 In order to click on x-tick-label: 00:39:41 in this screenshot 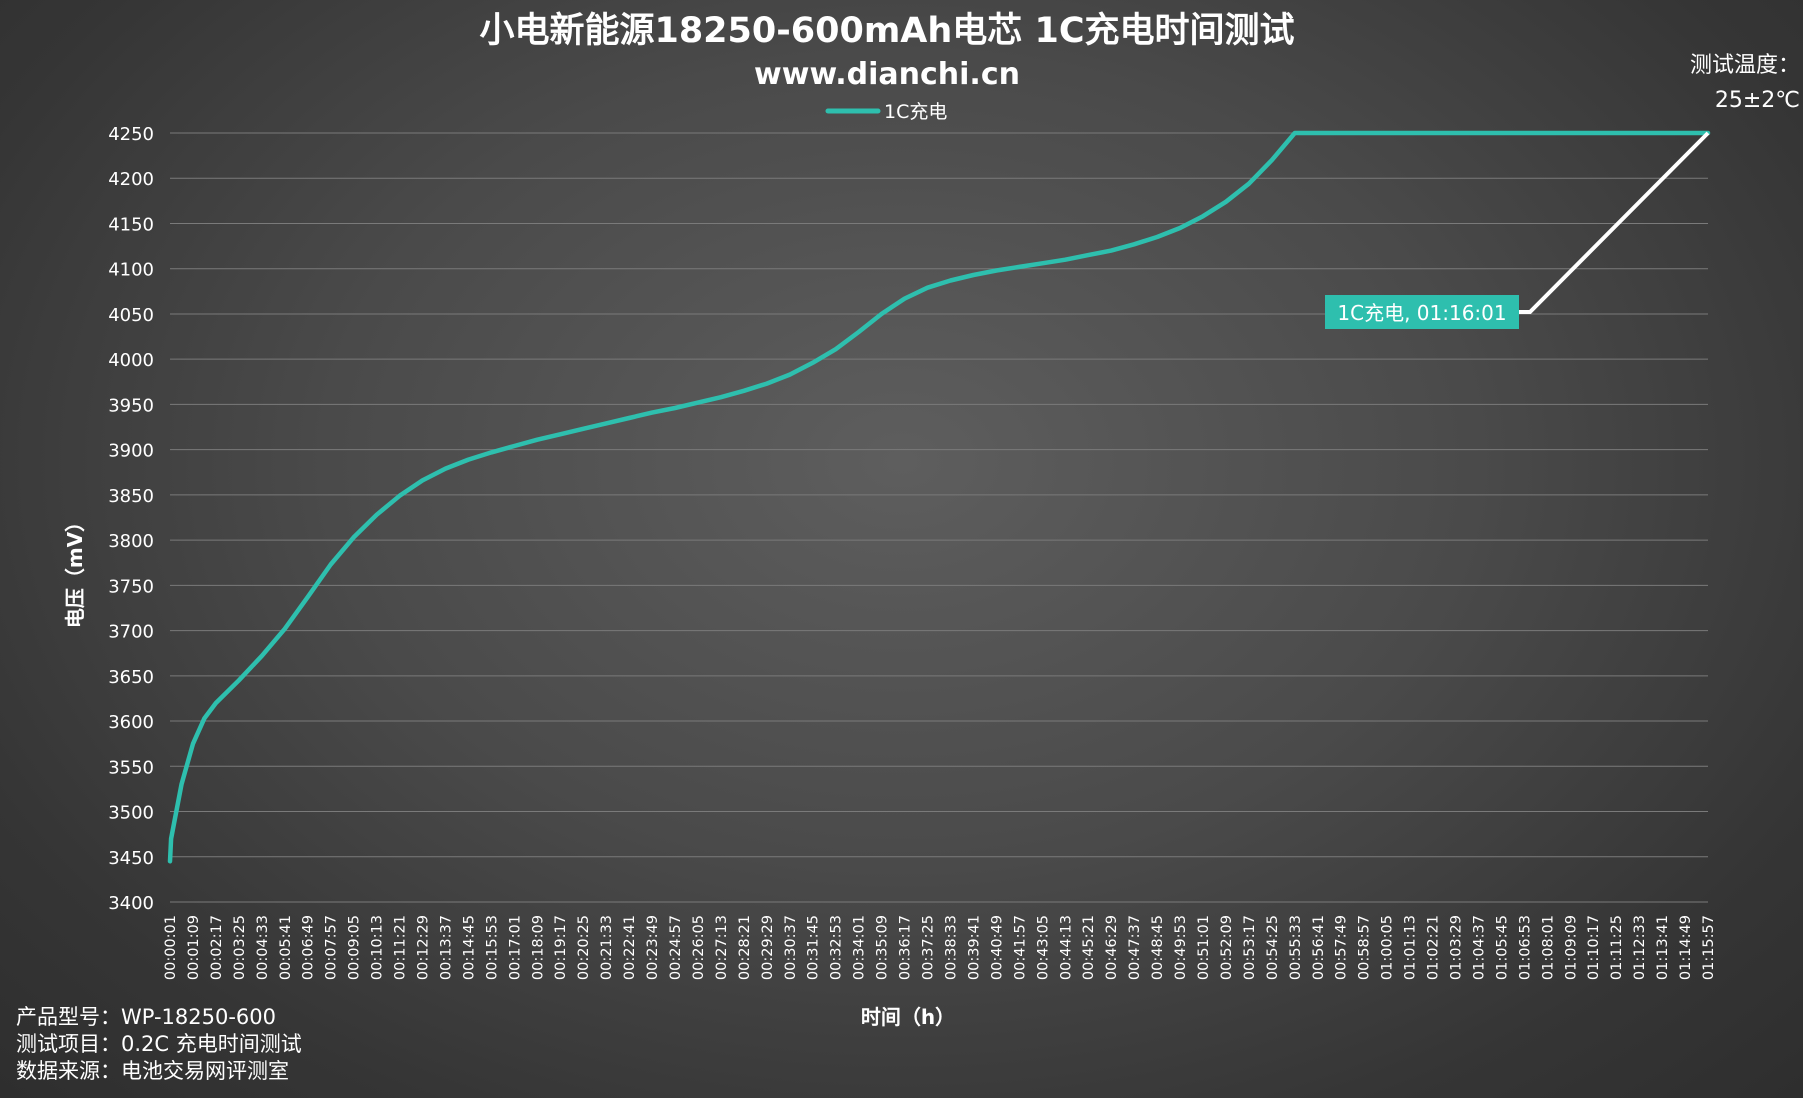, I will do `click(974, 947)`.